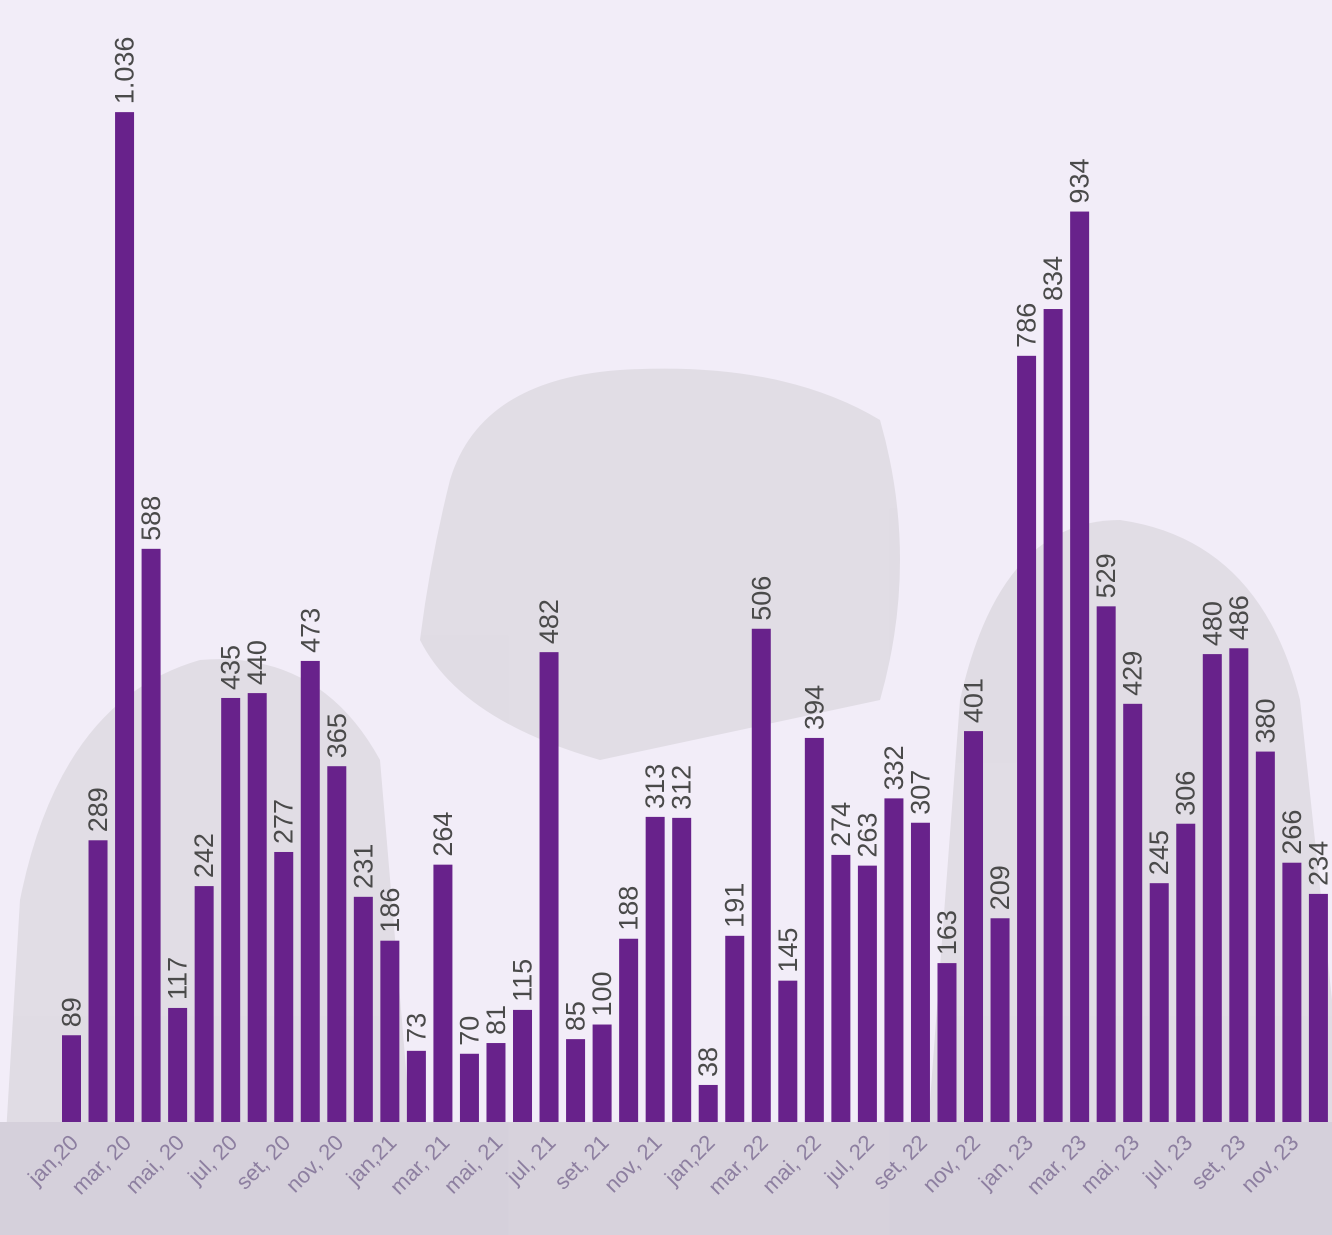  Describe the element at coordinates (761, 598) in the screenshot. I see `value-label: 506` at that location.